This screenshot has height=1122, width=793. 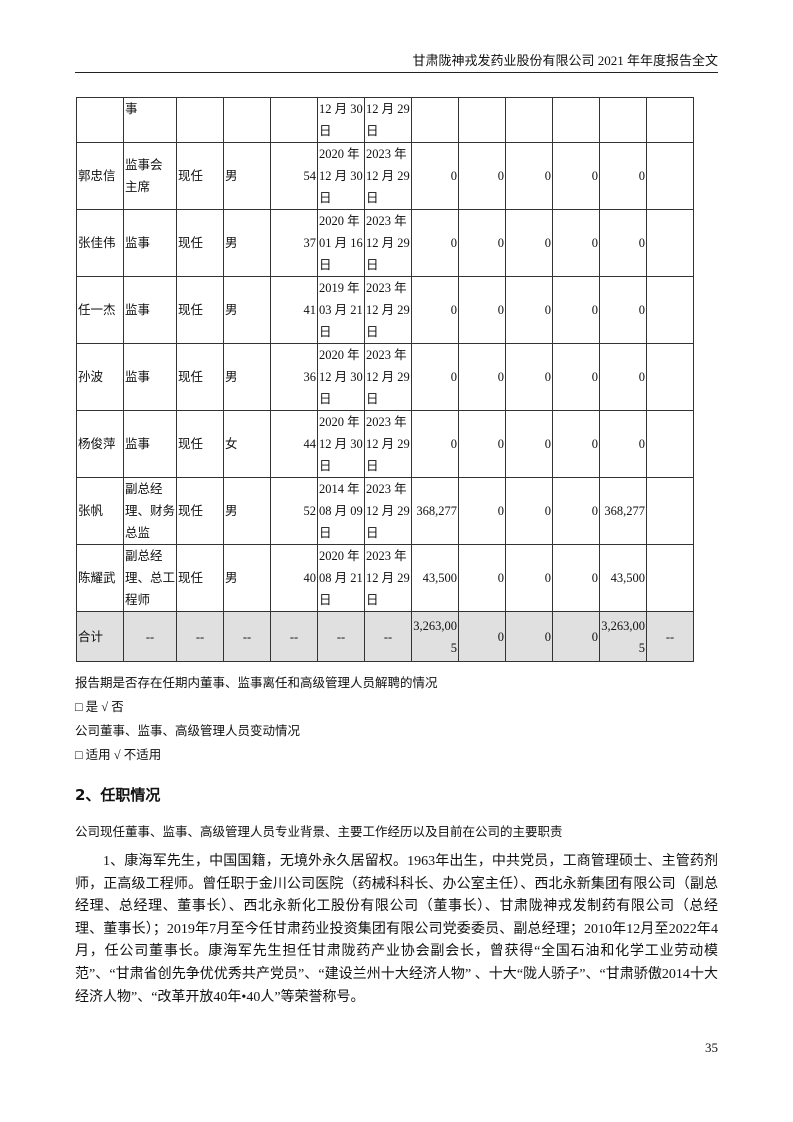 What do you see at coordinates (100, 120) in the screenshot?
I see `name-cell` at bounding box center [100, 120].